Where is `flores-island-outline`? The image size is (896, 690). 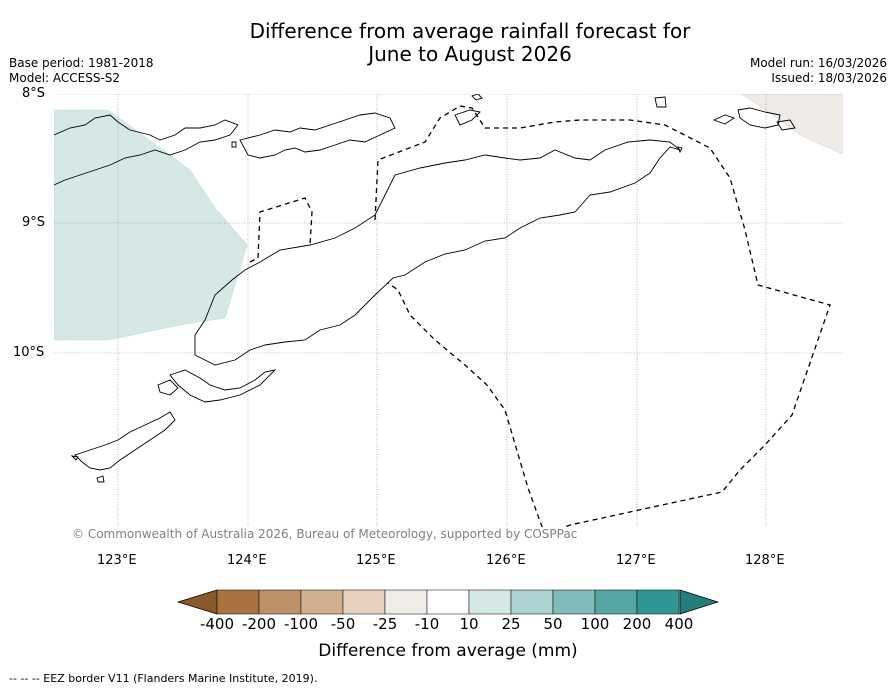 flores-island-outline is located at coordinates (146, 150).